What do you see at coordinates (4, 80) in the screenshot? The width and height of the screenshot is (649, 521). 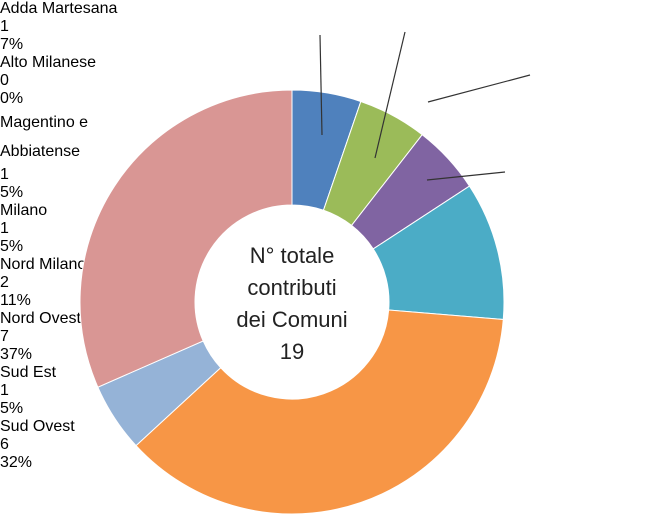 I see `label-count: 0` at bounding box center [4, 80].